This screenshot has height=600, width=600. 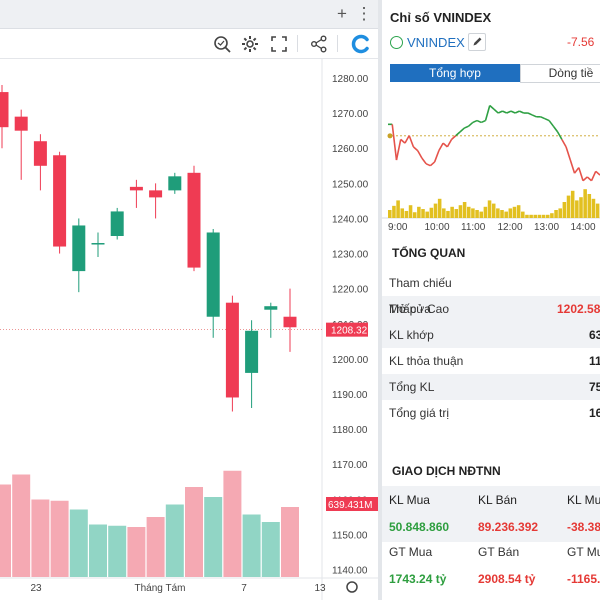 I want to click on row-label: Thấp - Cao, so click(x=419, y=309).